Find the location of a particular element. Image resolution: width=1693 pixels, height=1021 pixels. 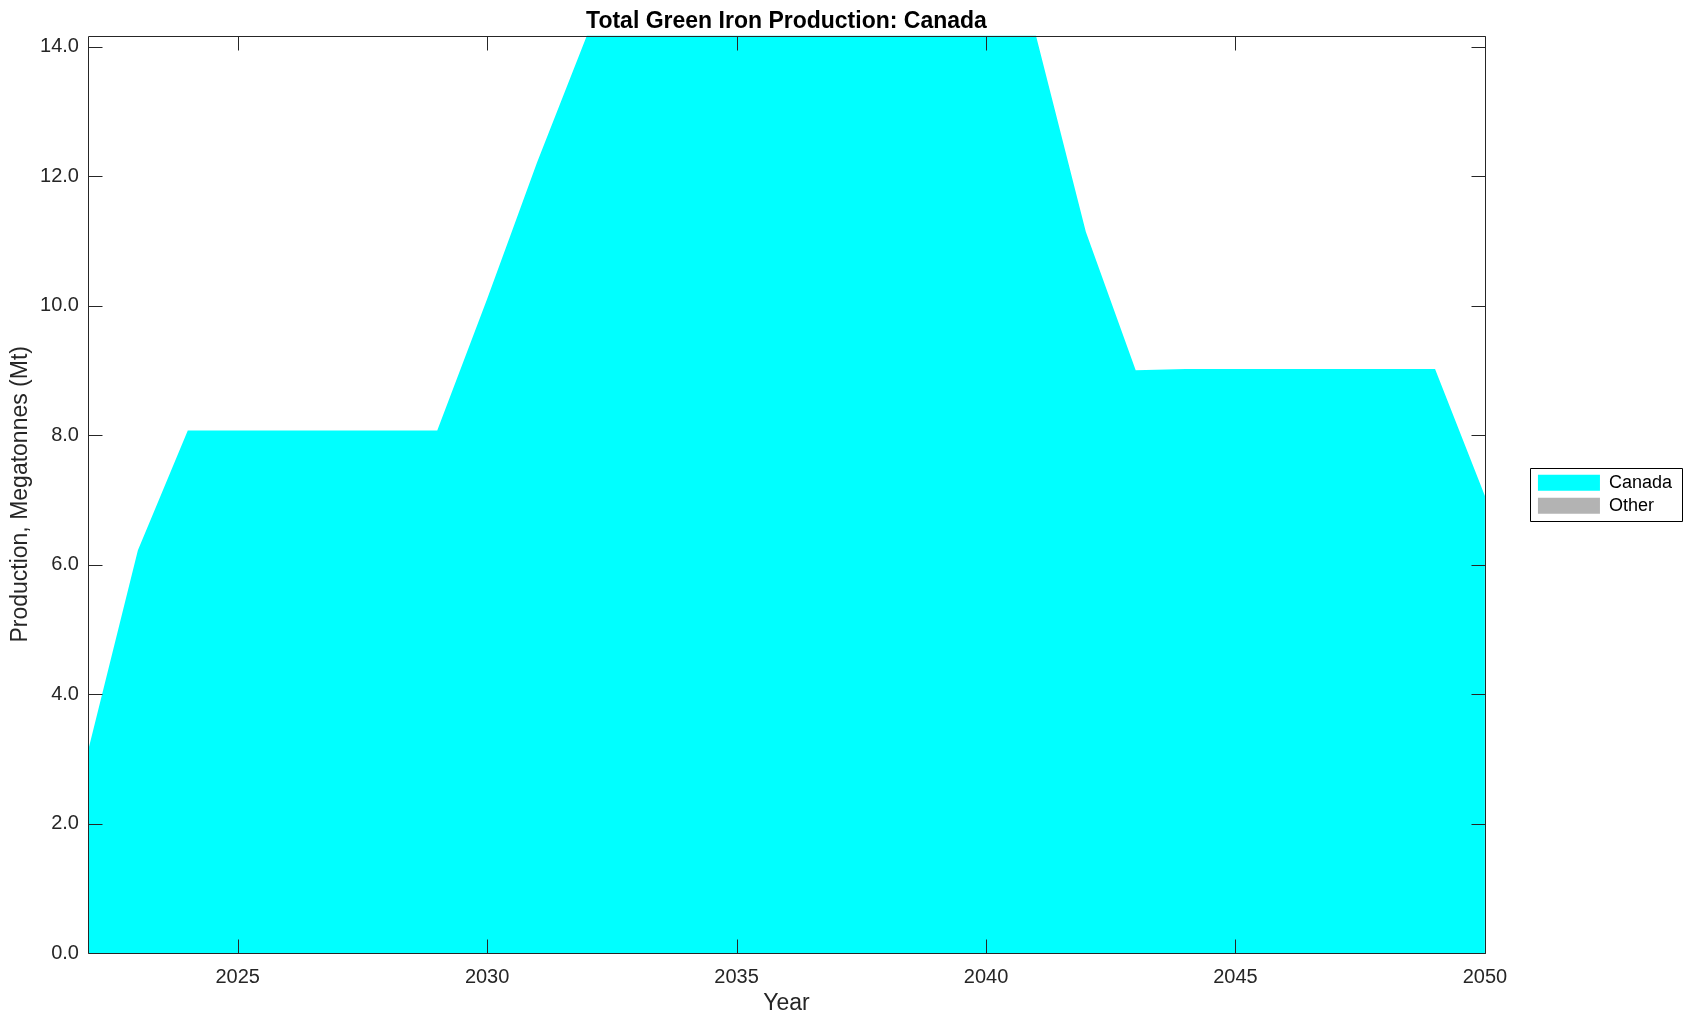

x-axis-title: Year is located at coordinates (787, 1001).